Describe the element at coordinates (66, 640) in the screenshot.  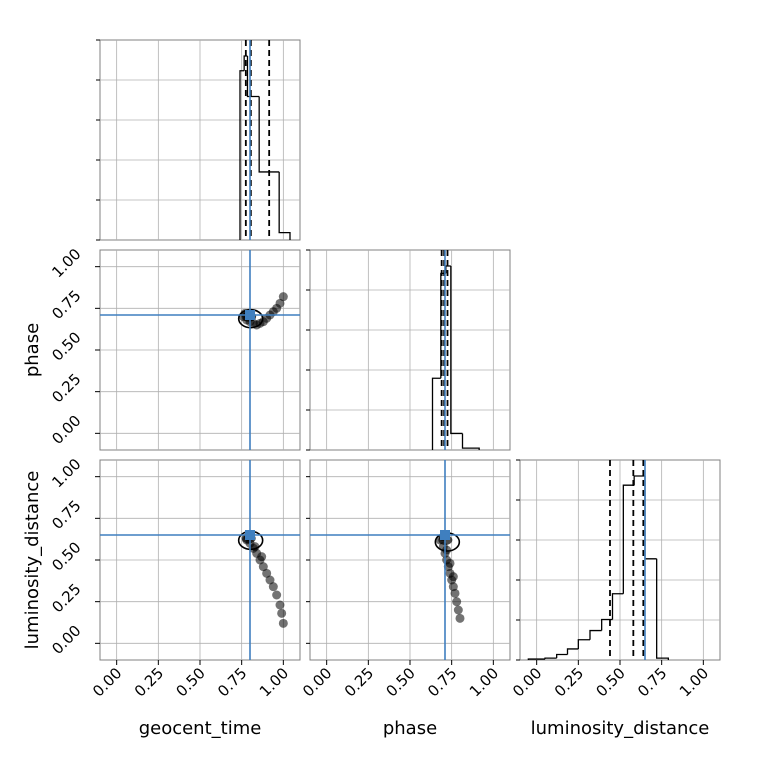
I see `y-tick-label-2-0: 0.00` at that location.